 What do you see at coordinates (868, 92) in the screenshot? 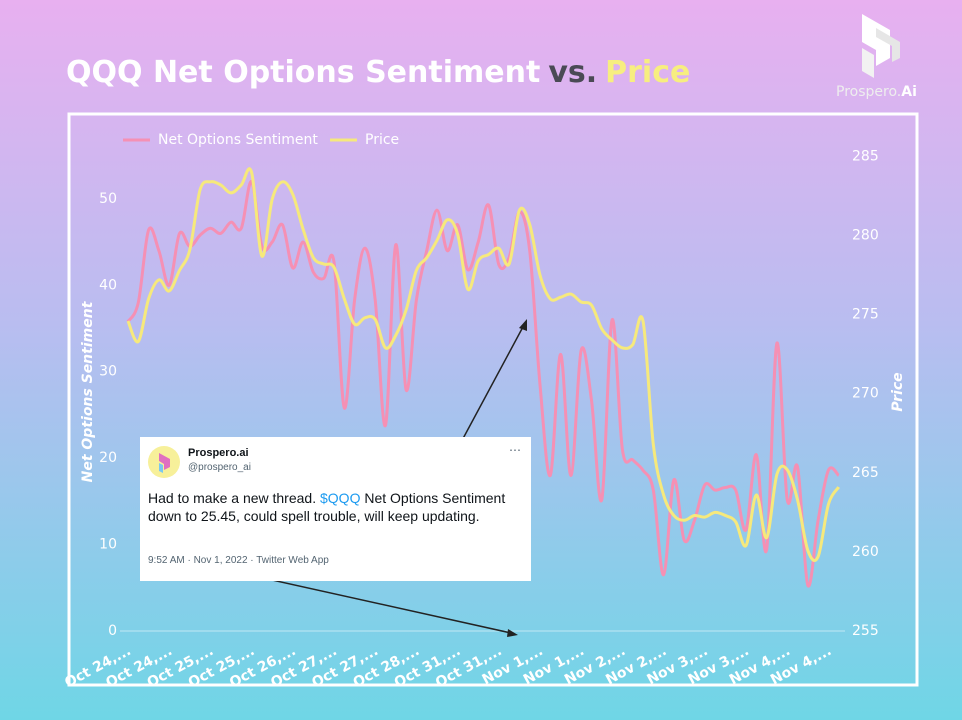
I see `logo-part: Prospero.` at bounding box center [868, 92].